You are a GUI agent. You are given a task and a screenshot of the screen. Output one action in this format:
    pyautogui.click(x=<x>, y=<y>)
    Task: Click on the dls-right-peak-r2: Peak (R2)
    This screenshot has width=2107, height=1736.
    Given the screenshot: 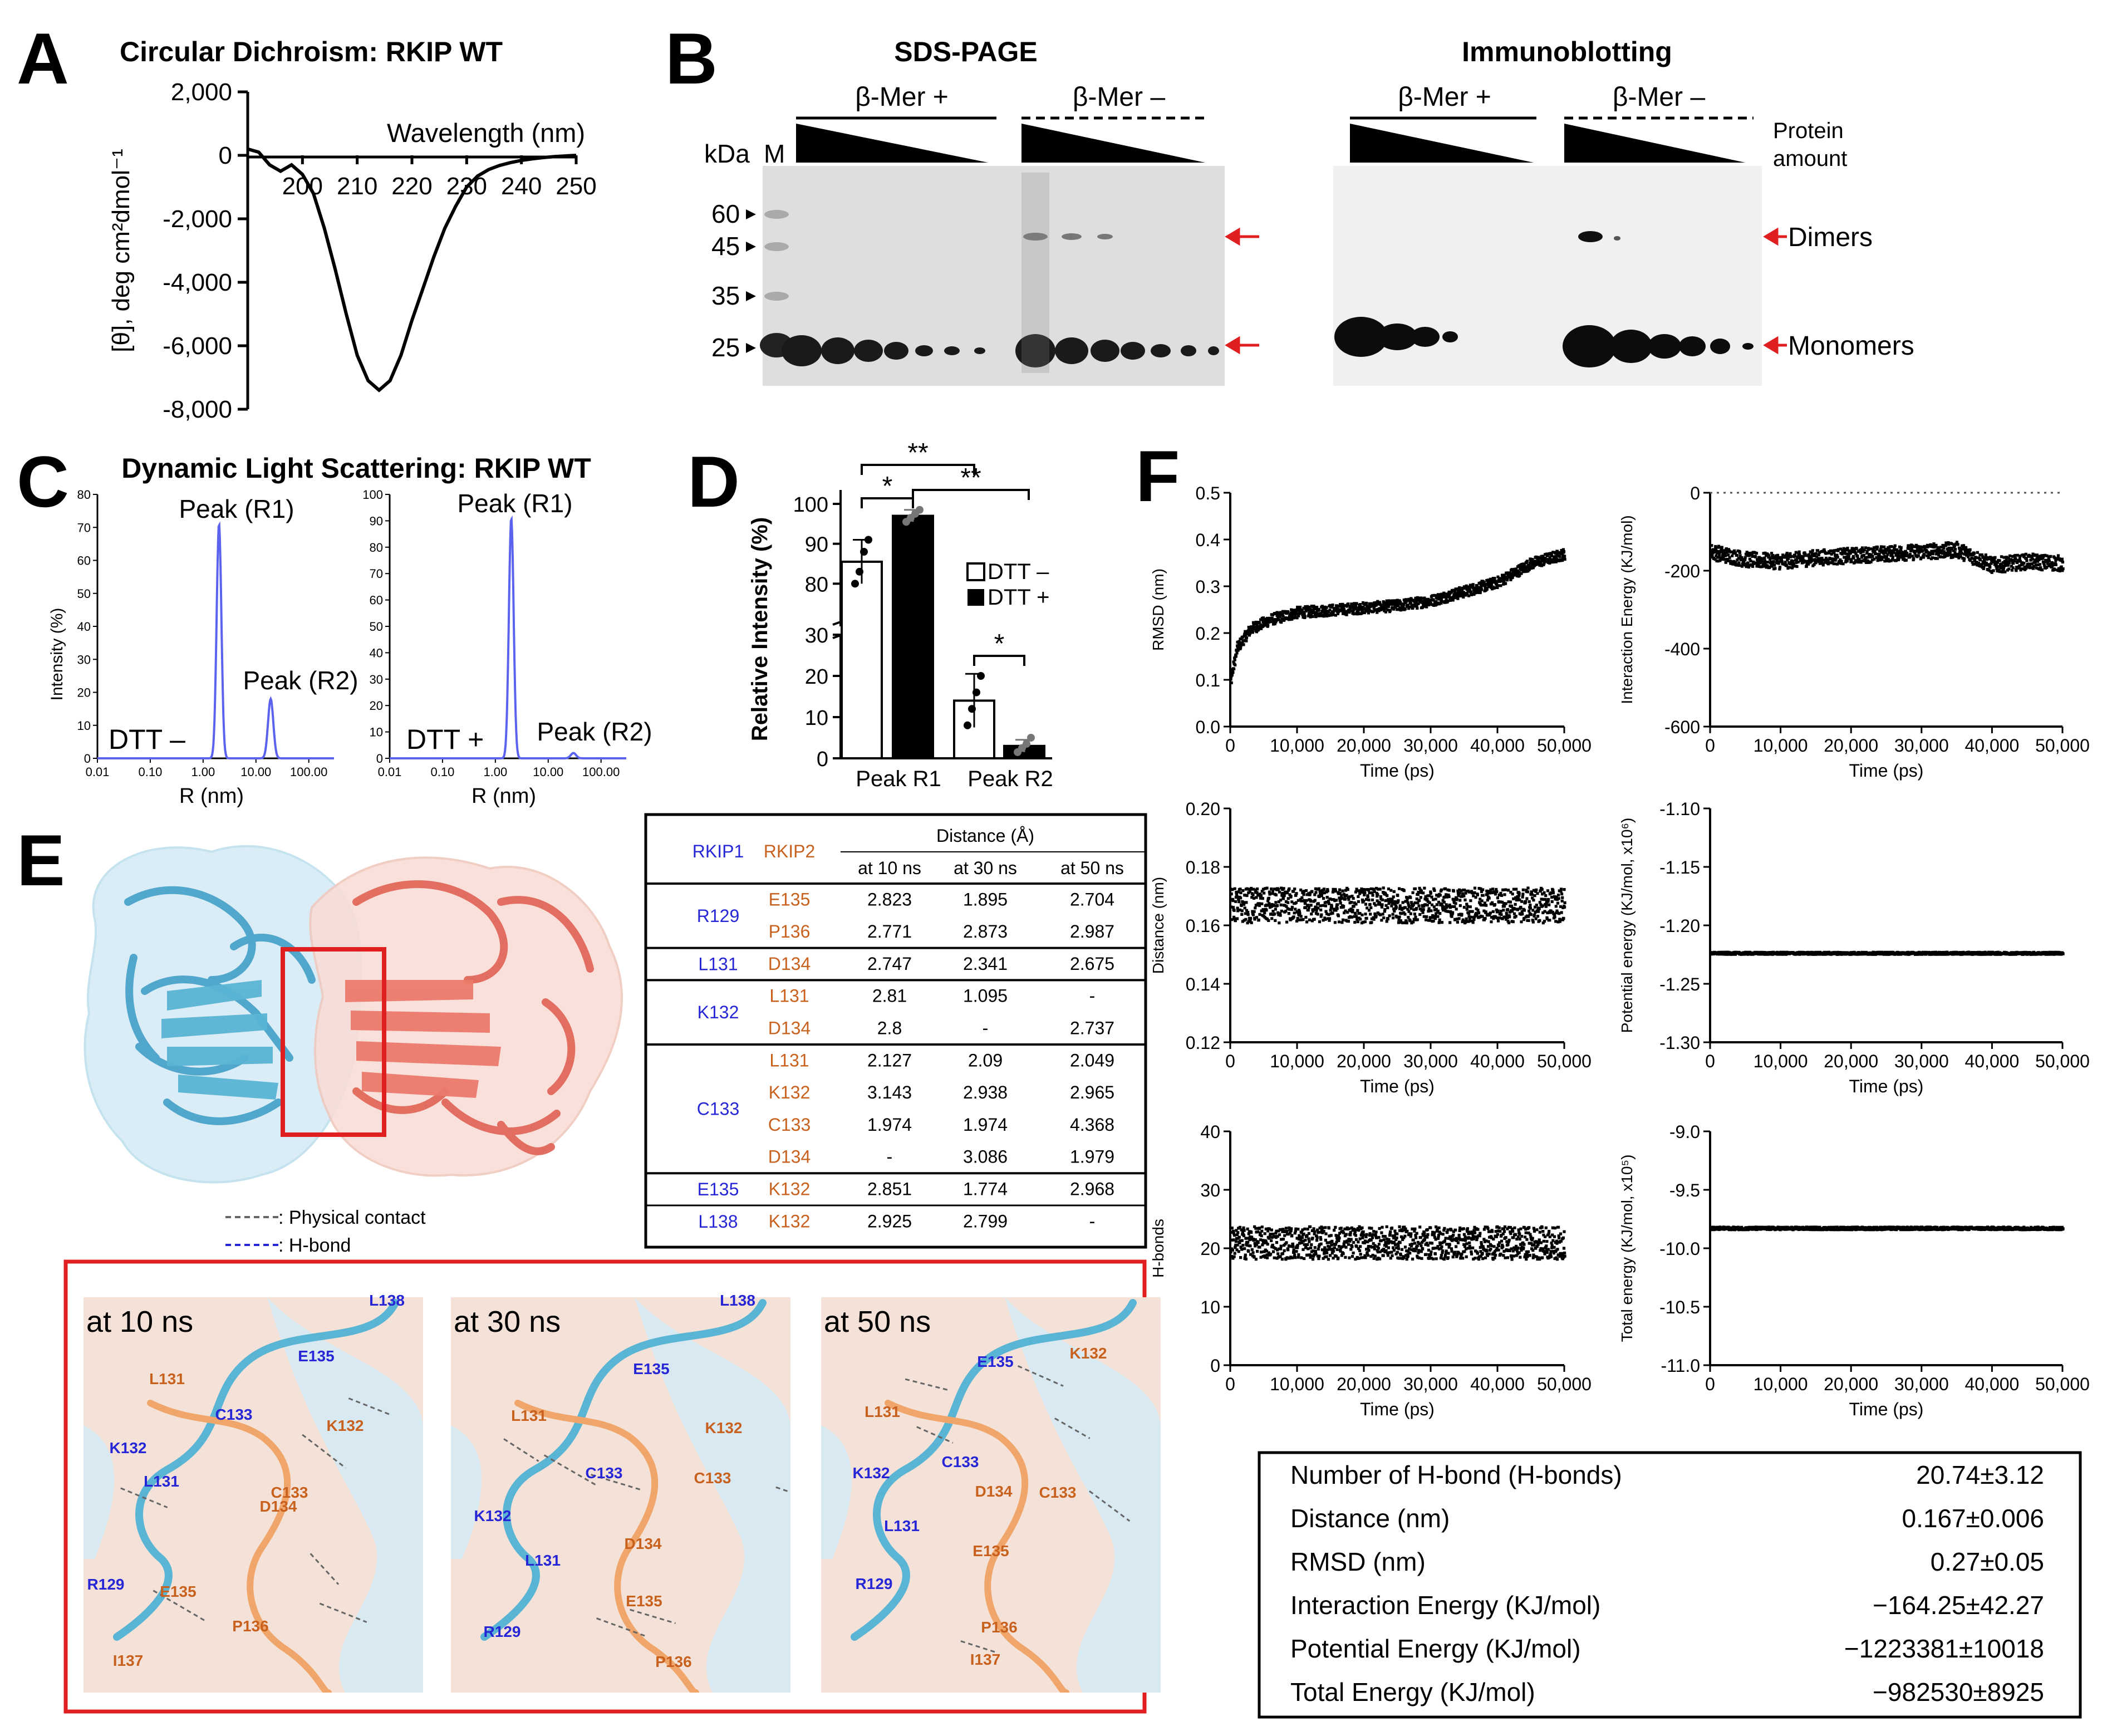 What is the action you would take?
    pyautogui.click(x=595, y=732)
    